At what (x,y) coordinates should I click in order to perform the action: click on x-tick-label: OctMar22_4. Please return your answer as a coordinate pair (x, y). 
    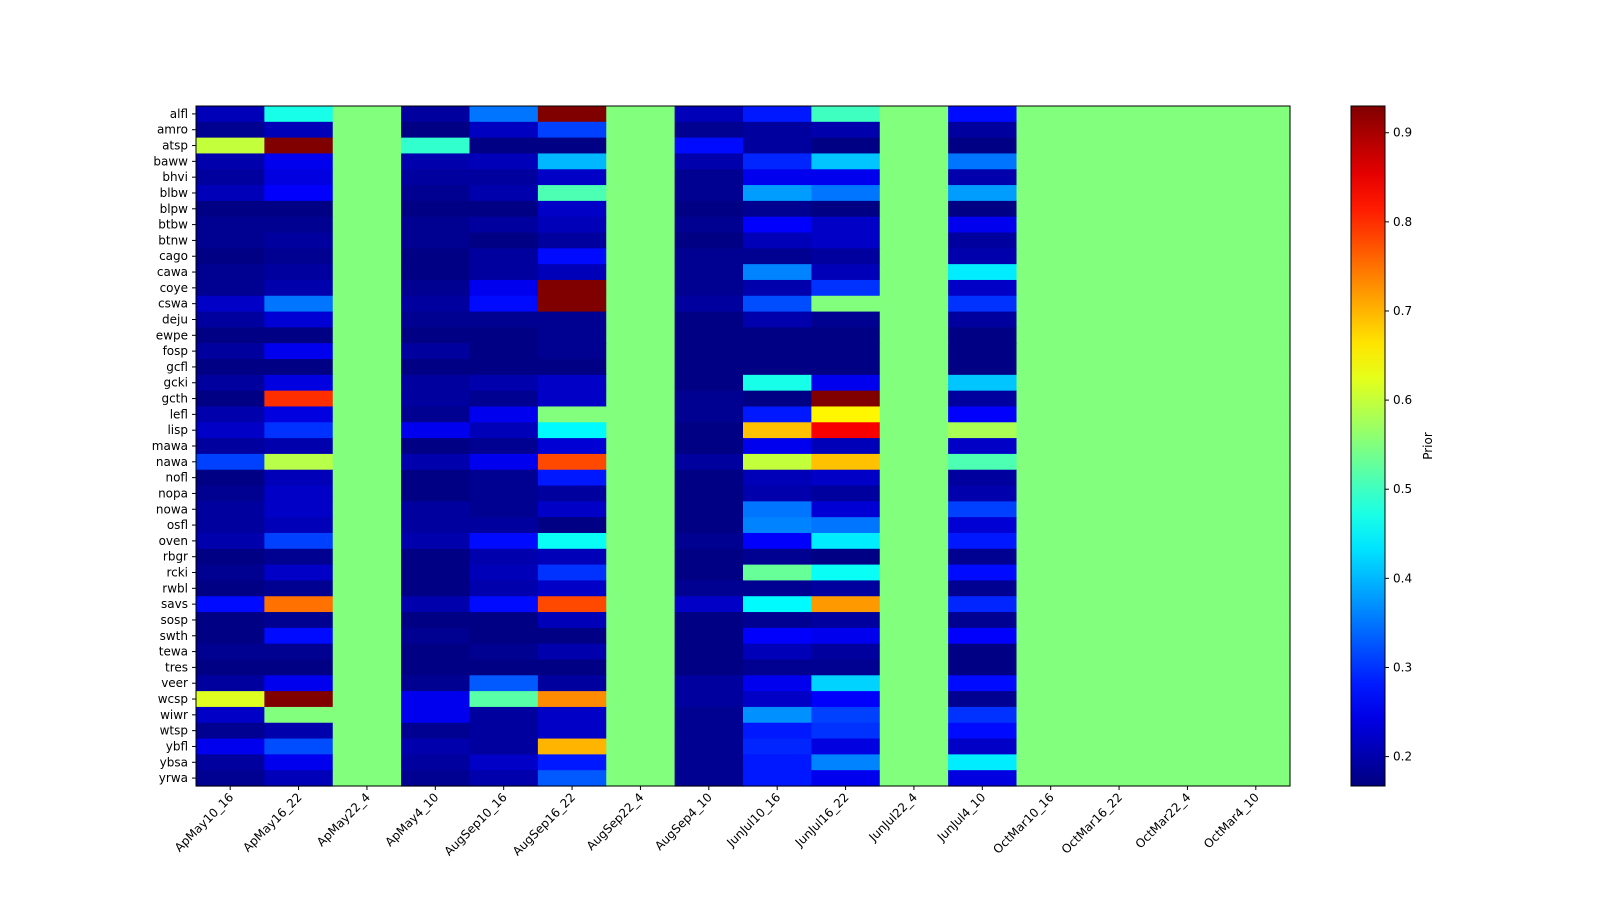
    Looking at the image, I should click on (1163, 820).